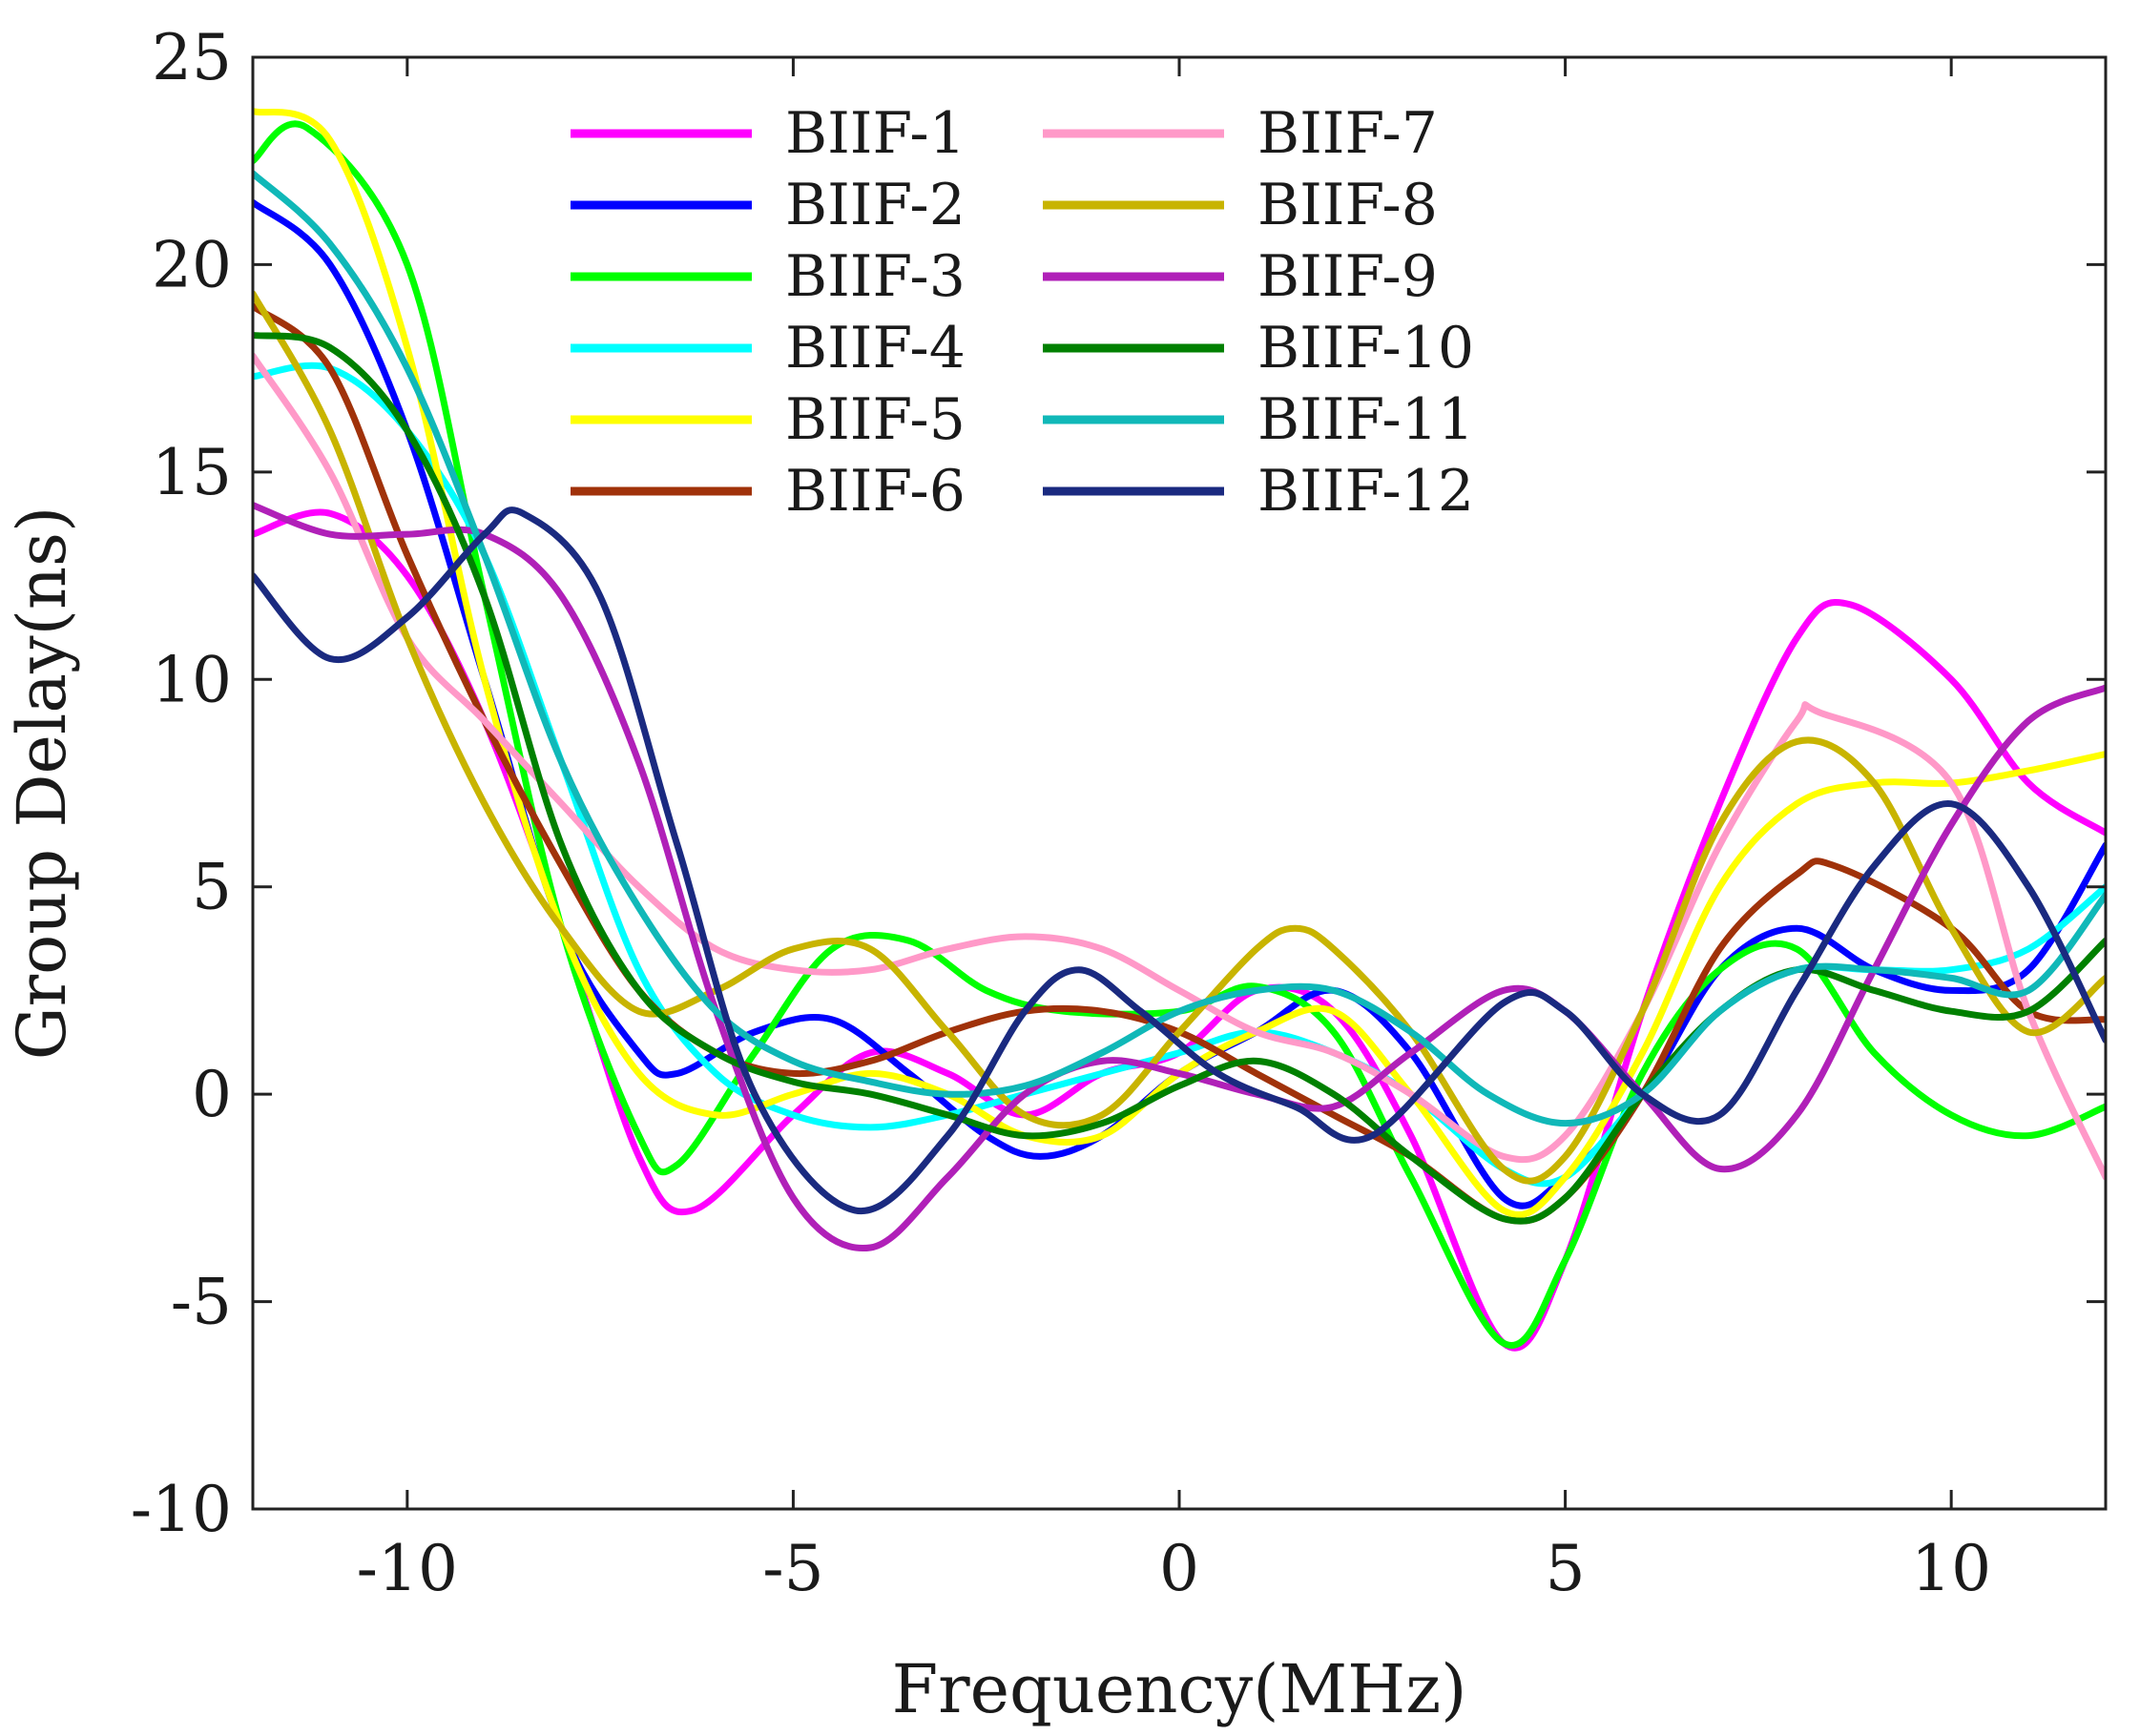 The height and width of the screenshot is (1736, 2140). Describe the element at coordinates (768, 419) in the screenshot. I see `legend-item-biif-5: BIIF-5` at that location.